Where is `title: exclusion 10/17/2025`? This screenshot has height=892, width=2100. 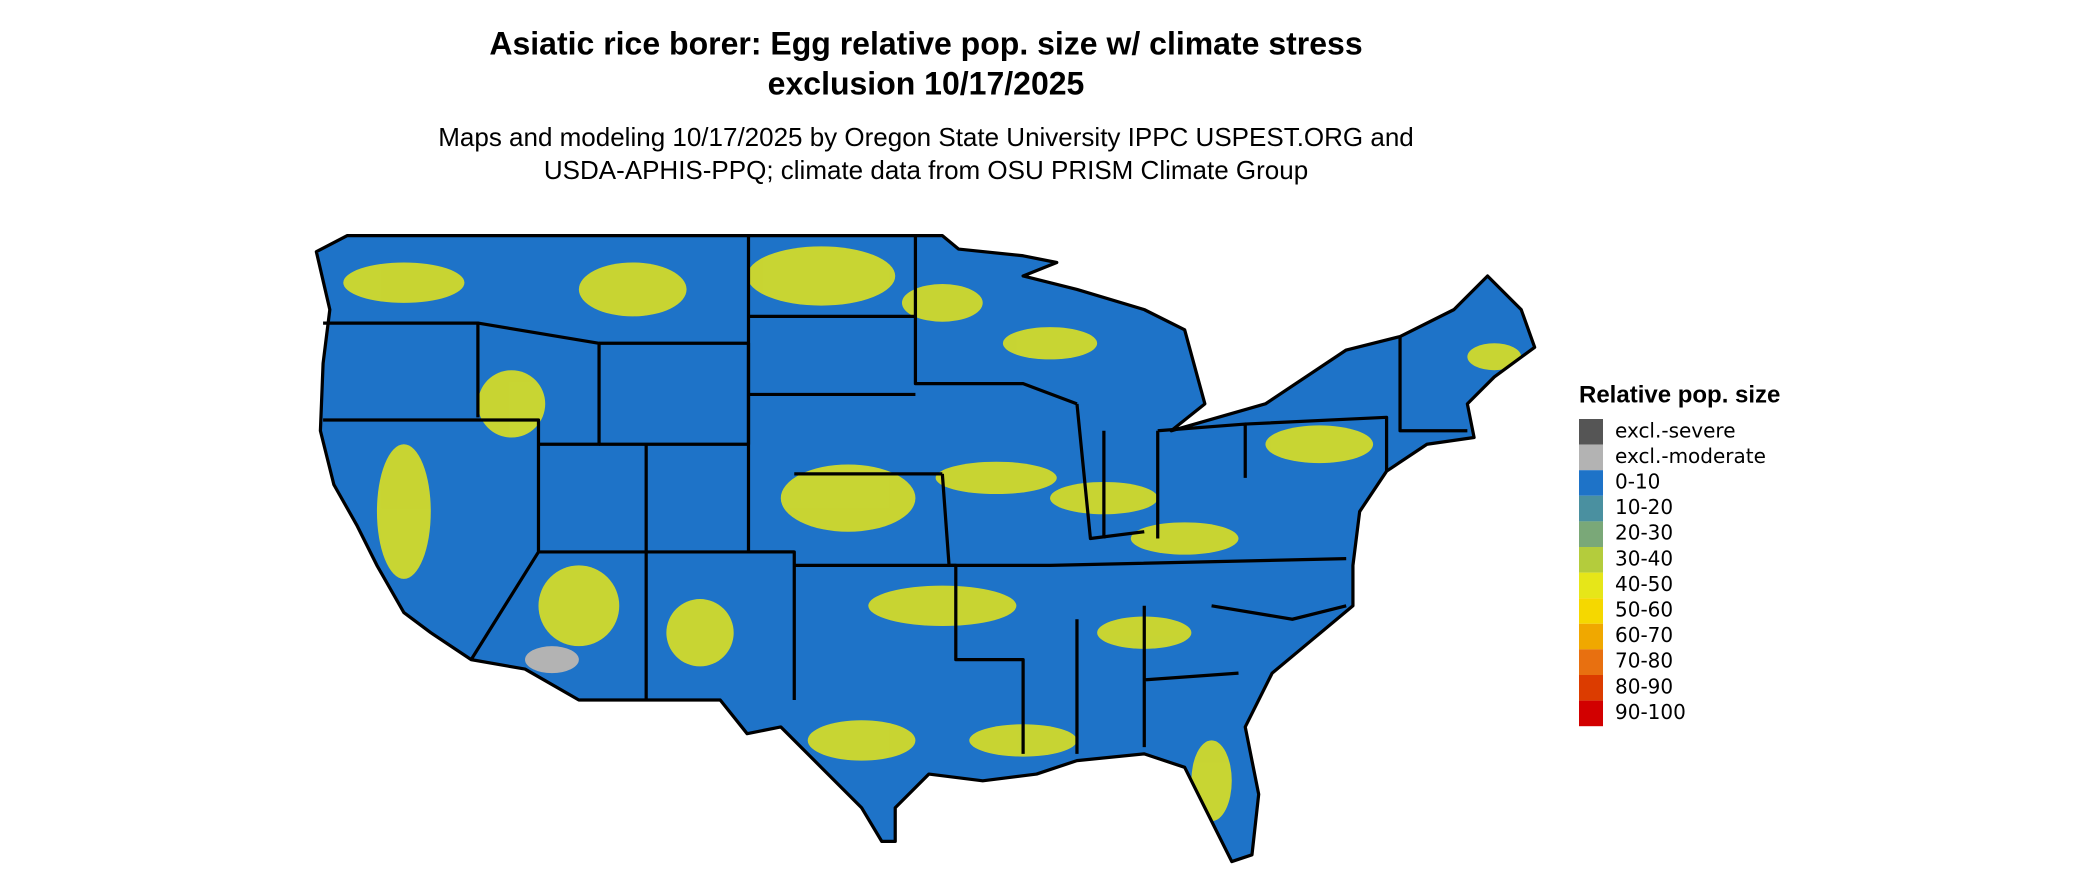
title: exclusion 10/17/2025 is located at coordinates (926, 83).